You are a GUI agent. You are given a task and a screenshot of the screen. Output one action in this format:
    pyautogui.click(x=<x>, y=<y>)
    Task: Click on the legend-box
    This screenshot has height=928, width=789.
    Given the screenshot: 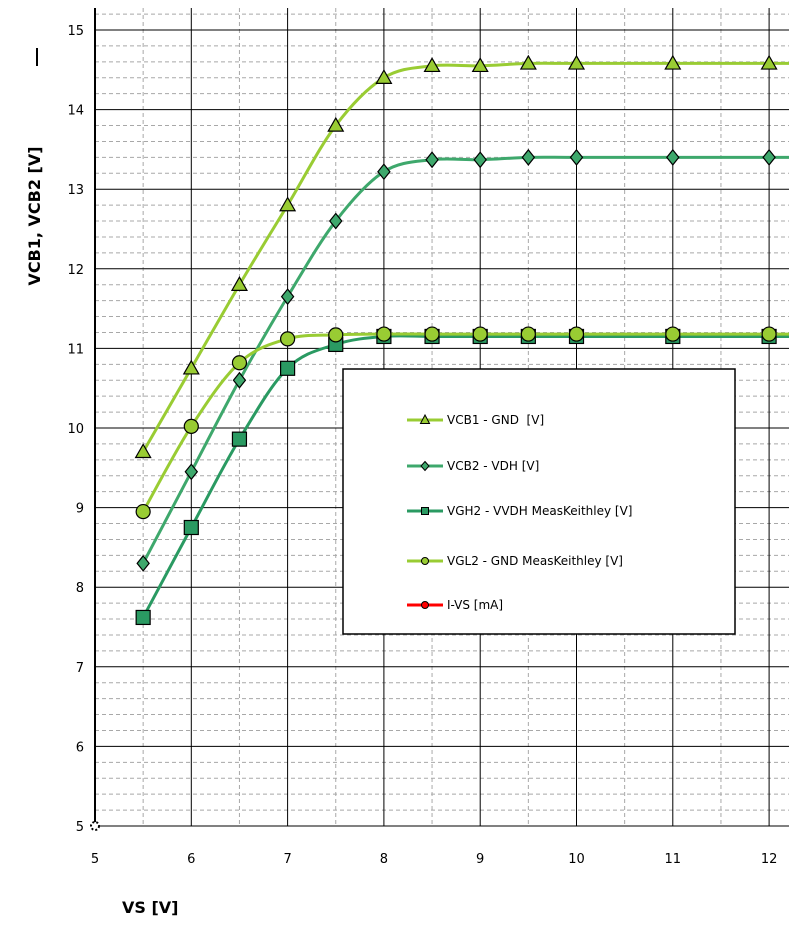 What is the action you would take?
    pyautogui.click(x=539, y=501)
    